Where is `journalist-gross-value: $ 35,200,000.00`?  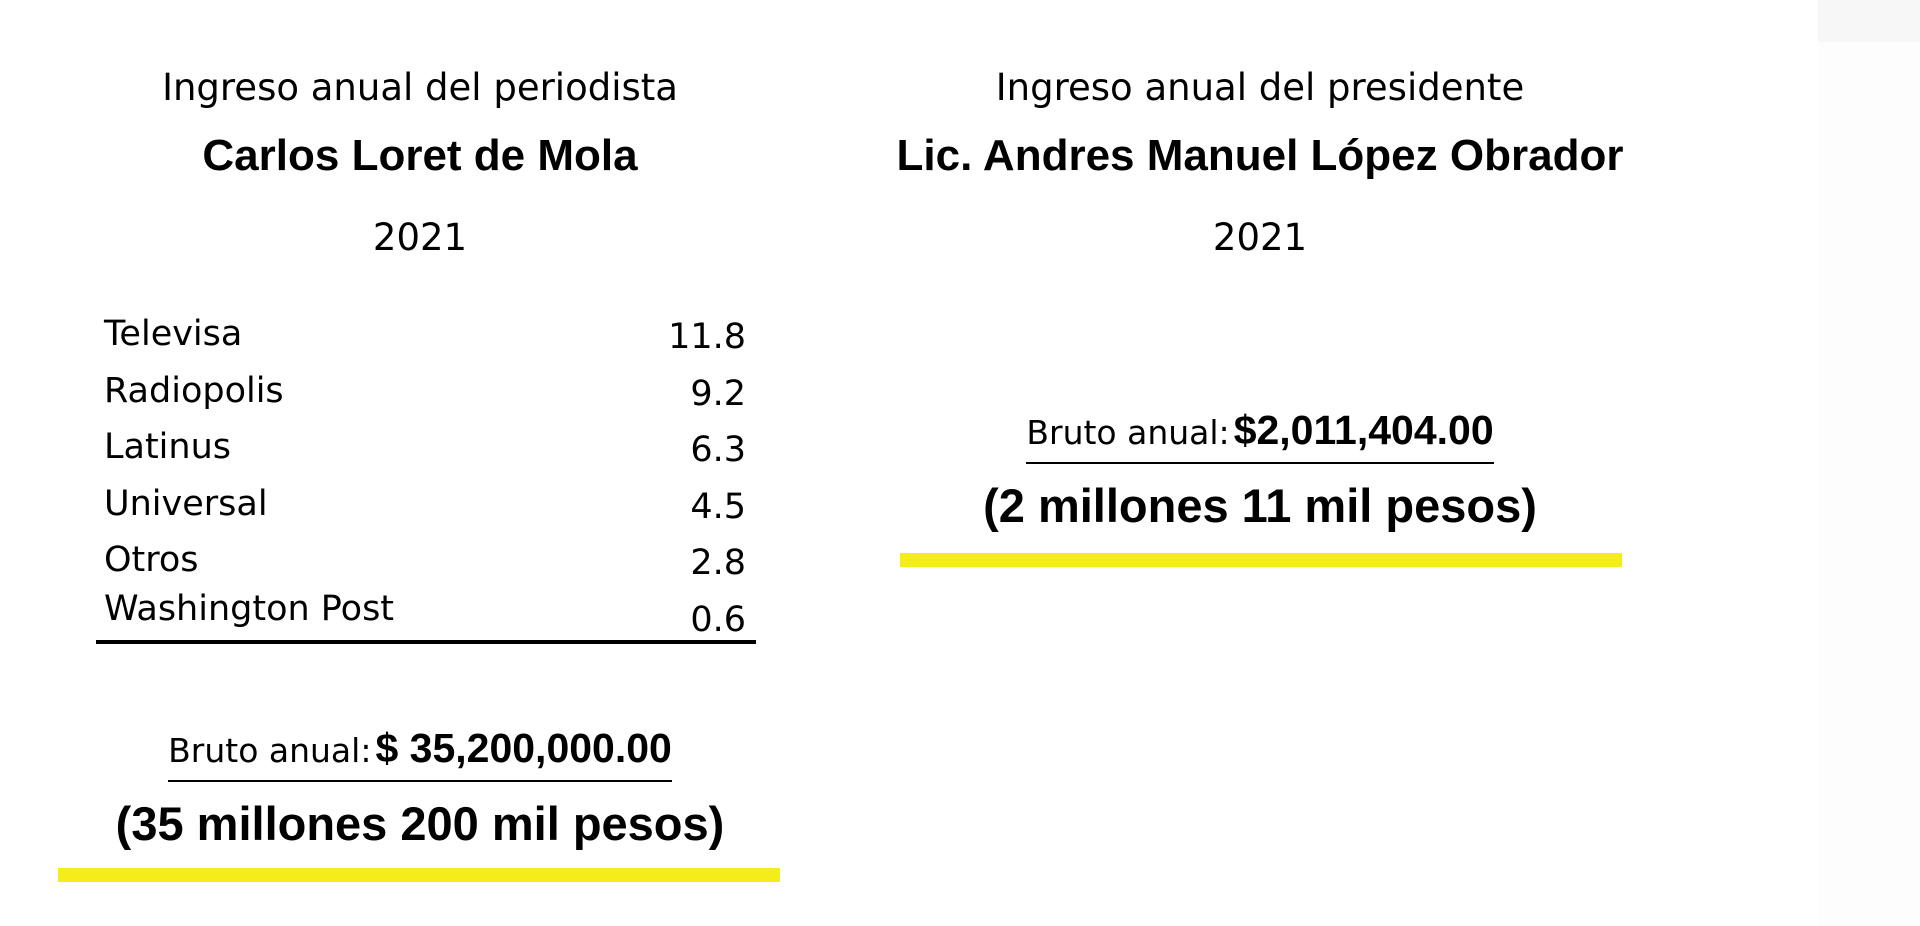
journalist-gross-value: $ 35,200,000.00 is located at coordinates (523, 748).